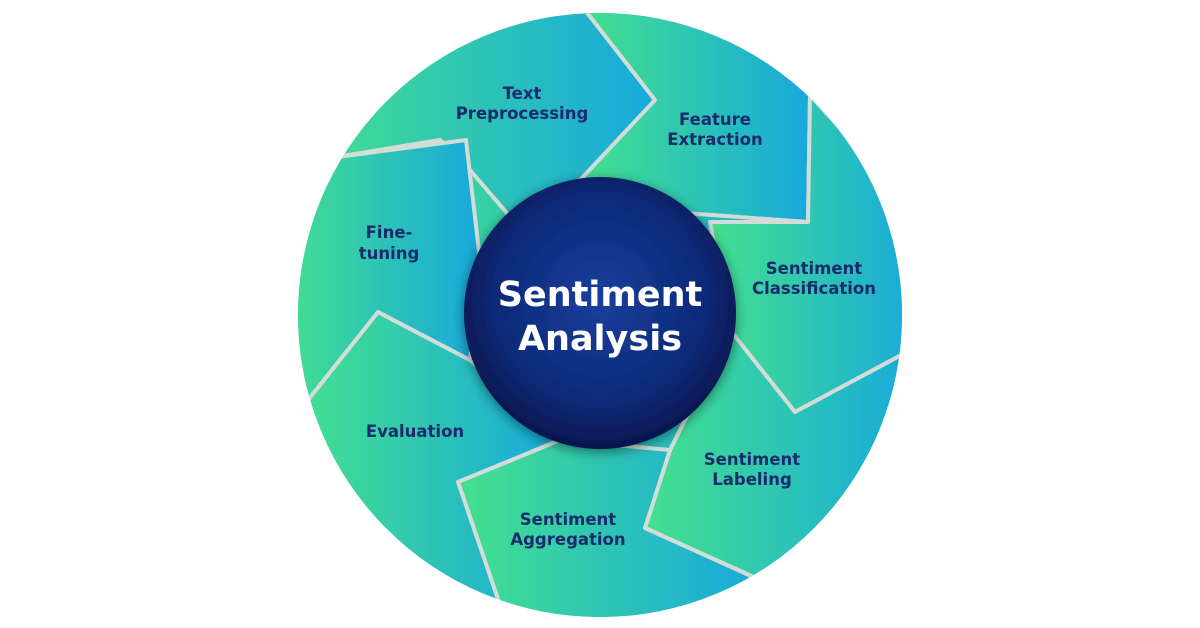  I want to click on stage-label-fine-tuning: Fine-, so click(389, 232).